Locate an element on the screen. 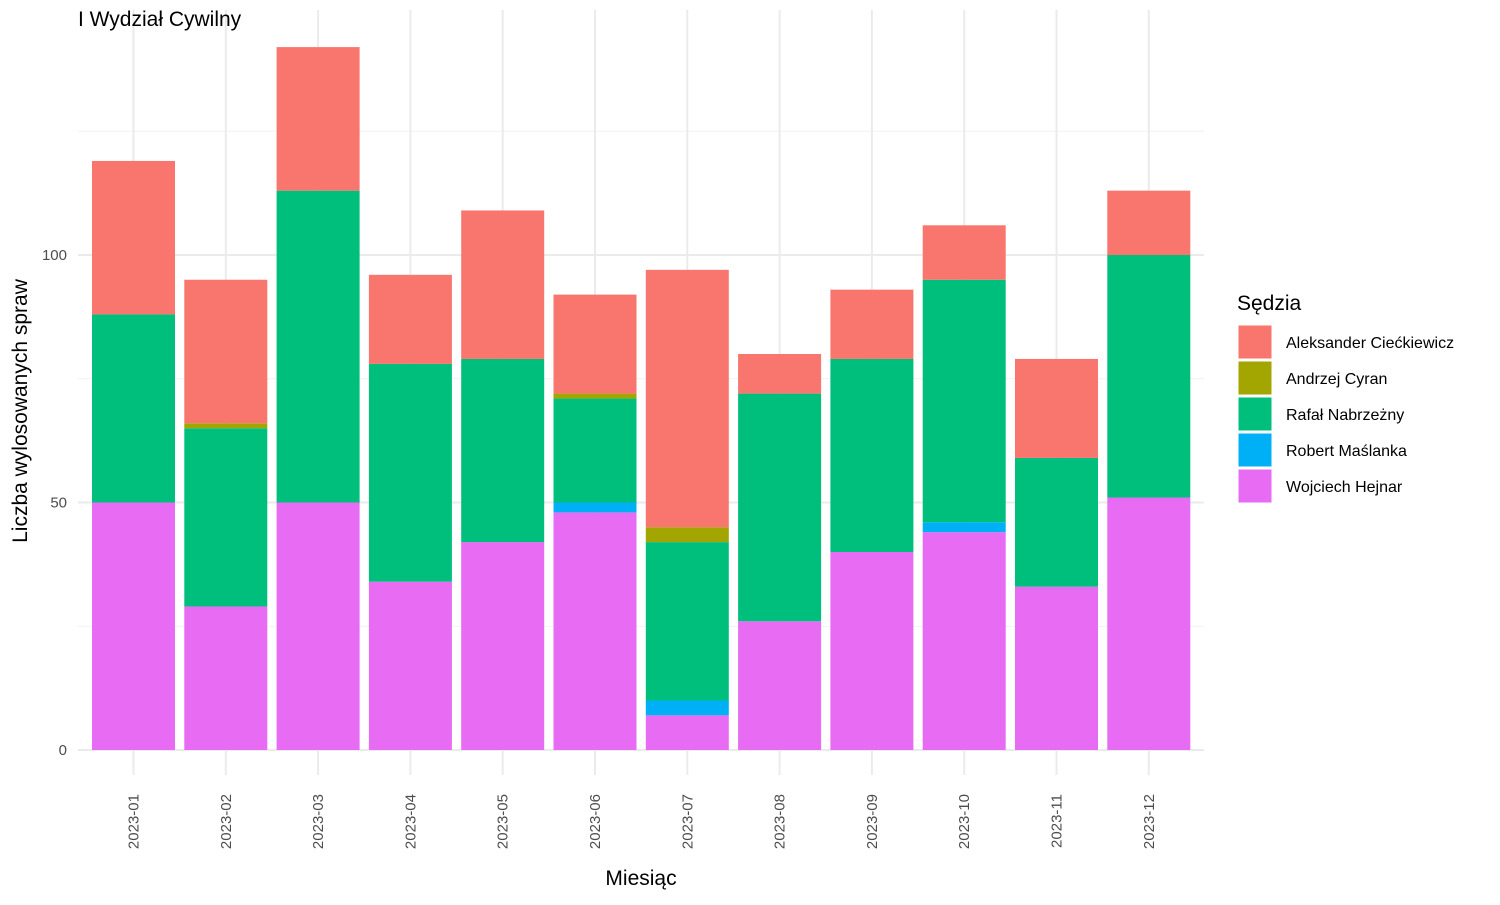  y-tick-label: 100 is located at coordinates (54, 255).